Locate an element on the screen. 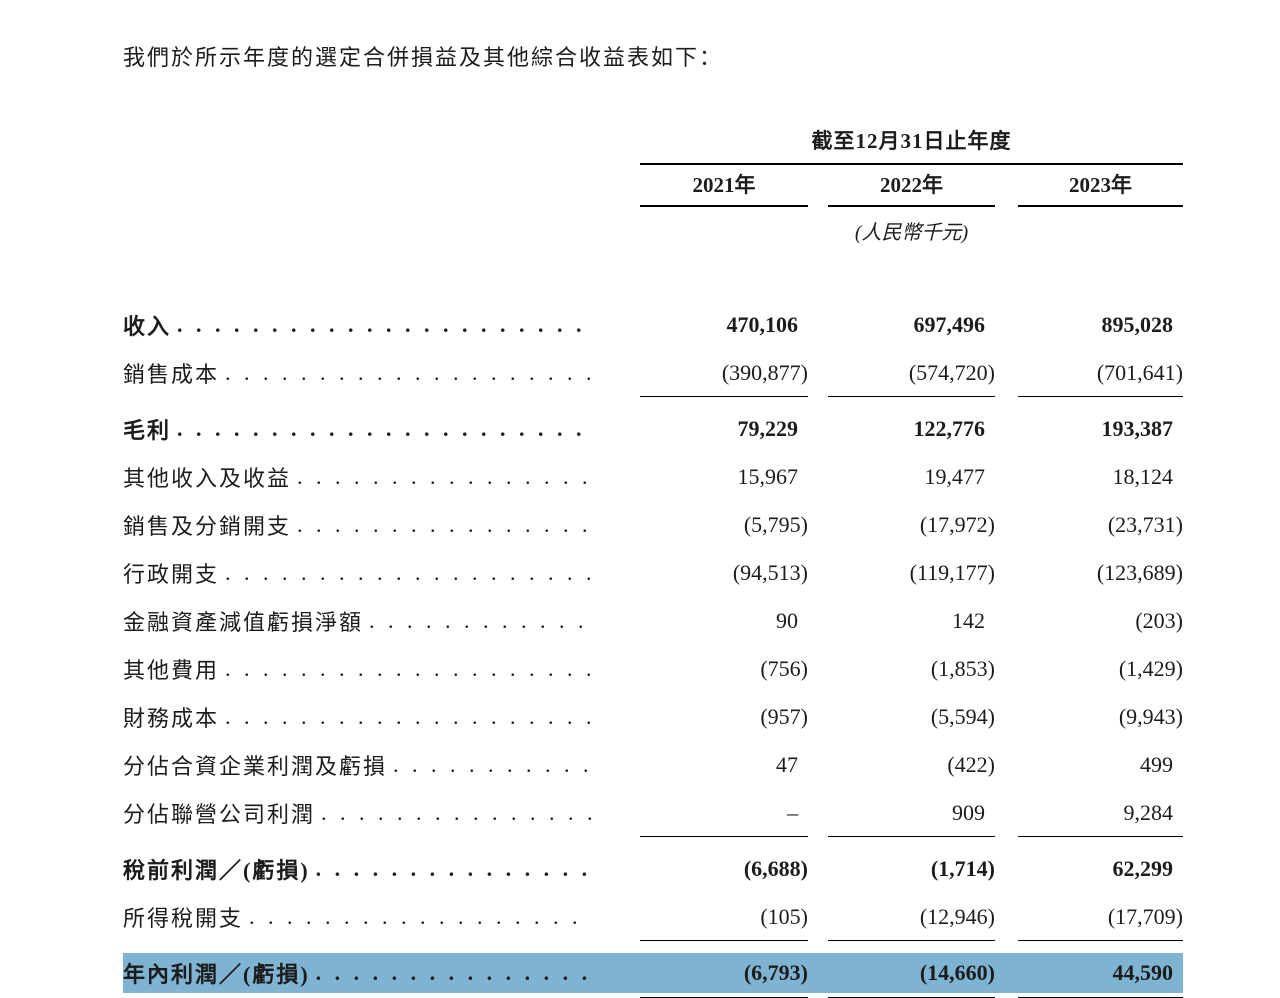 The image size is (1280, 998). value-2021: (5,795) is located at coordinates (775, 524).